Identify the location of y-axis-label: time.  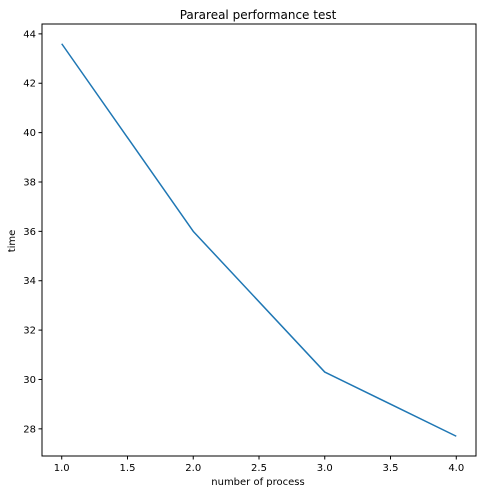
(12, 241).